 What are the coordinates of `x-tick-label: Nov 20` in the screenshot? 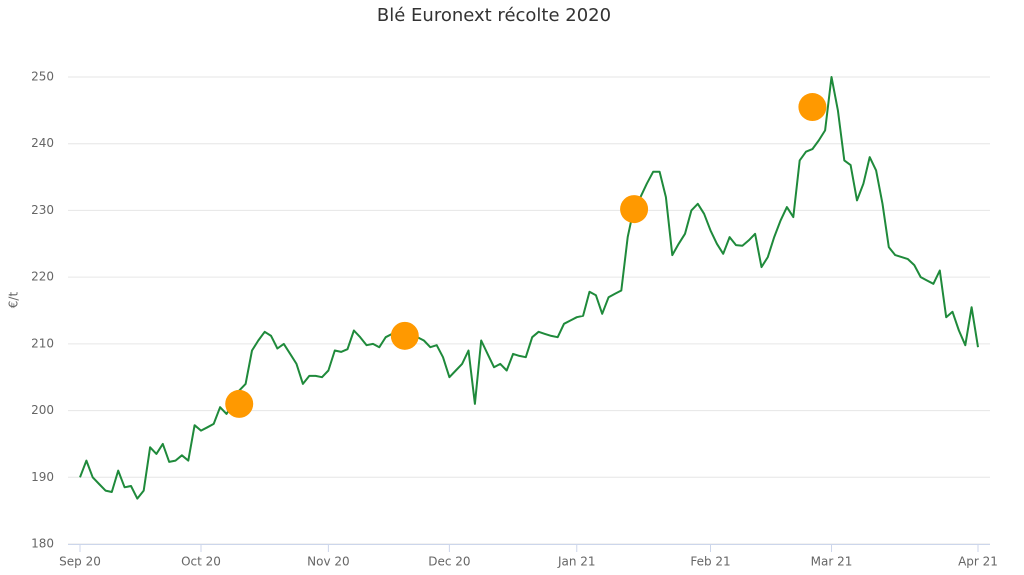 It's located at (328, 562).